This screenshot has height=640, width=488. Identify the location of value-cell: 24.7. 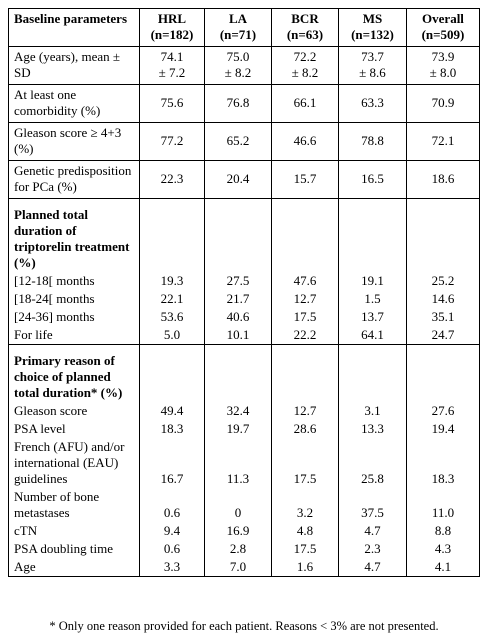
(443, 335).